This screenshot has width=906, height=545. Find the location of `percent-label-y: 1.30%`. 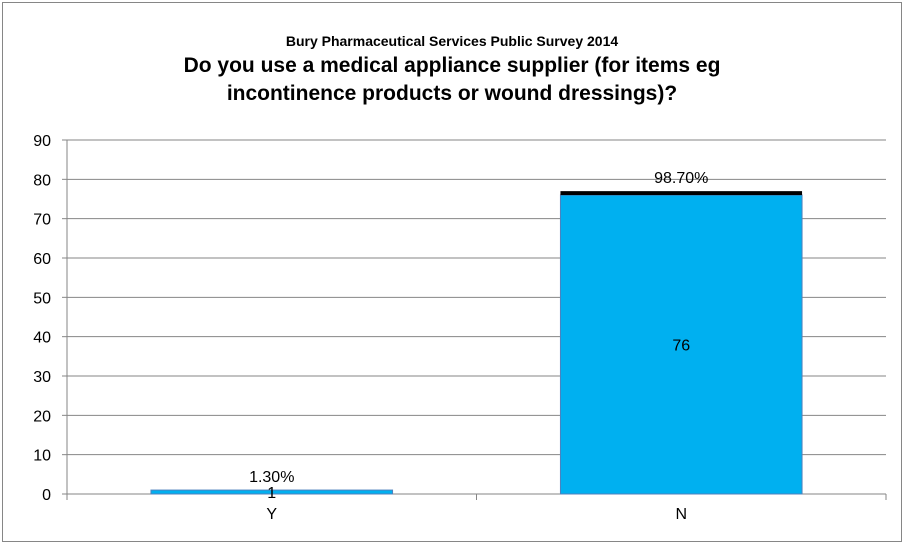

percent-label-y: 1.30% is located at coordinates (271, 477).